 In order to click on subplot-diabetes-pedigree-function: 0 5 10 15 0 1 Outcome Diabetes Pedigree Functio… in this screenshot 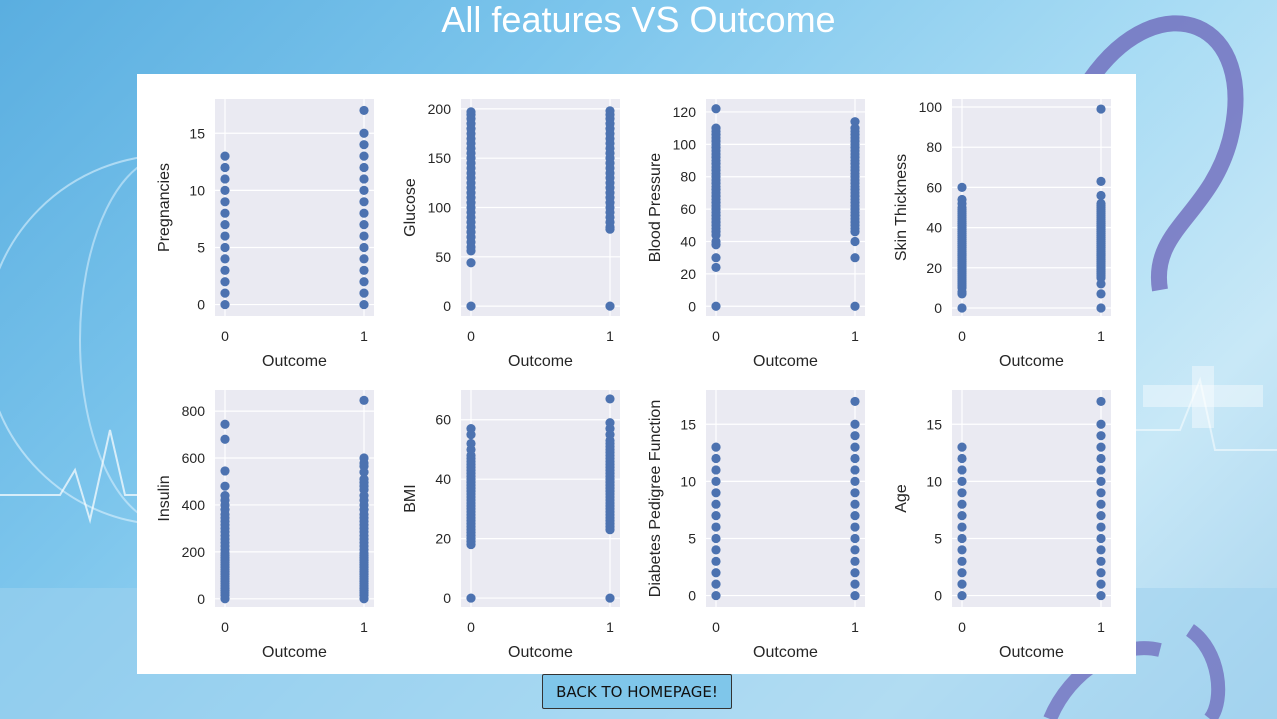, I will do `click(756, 525)`.